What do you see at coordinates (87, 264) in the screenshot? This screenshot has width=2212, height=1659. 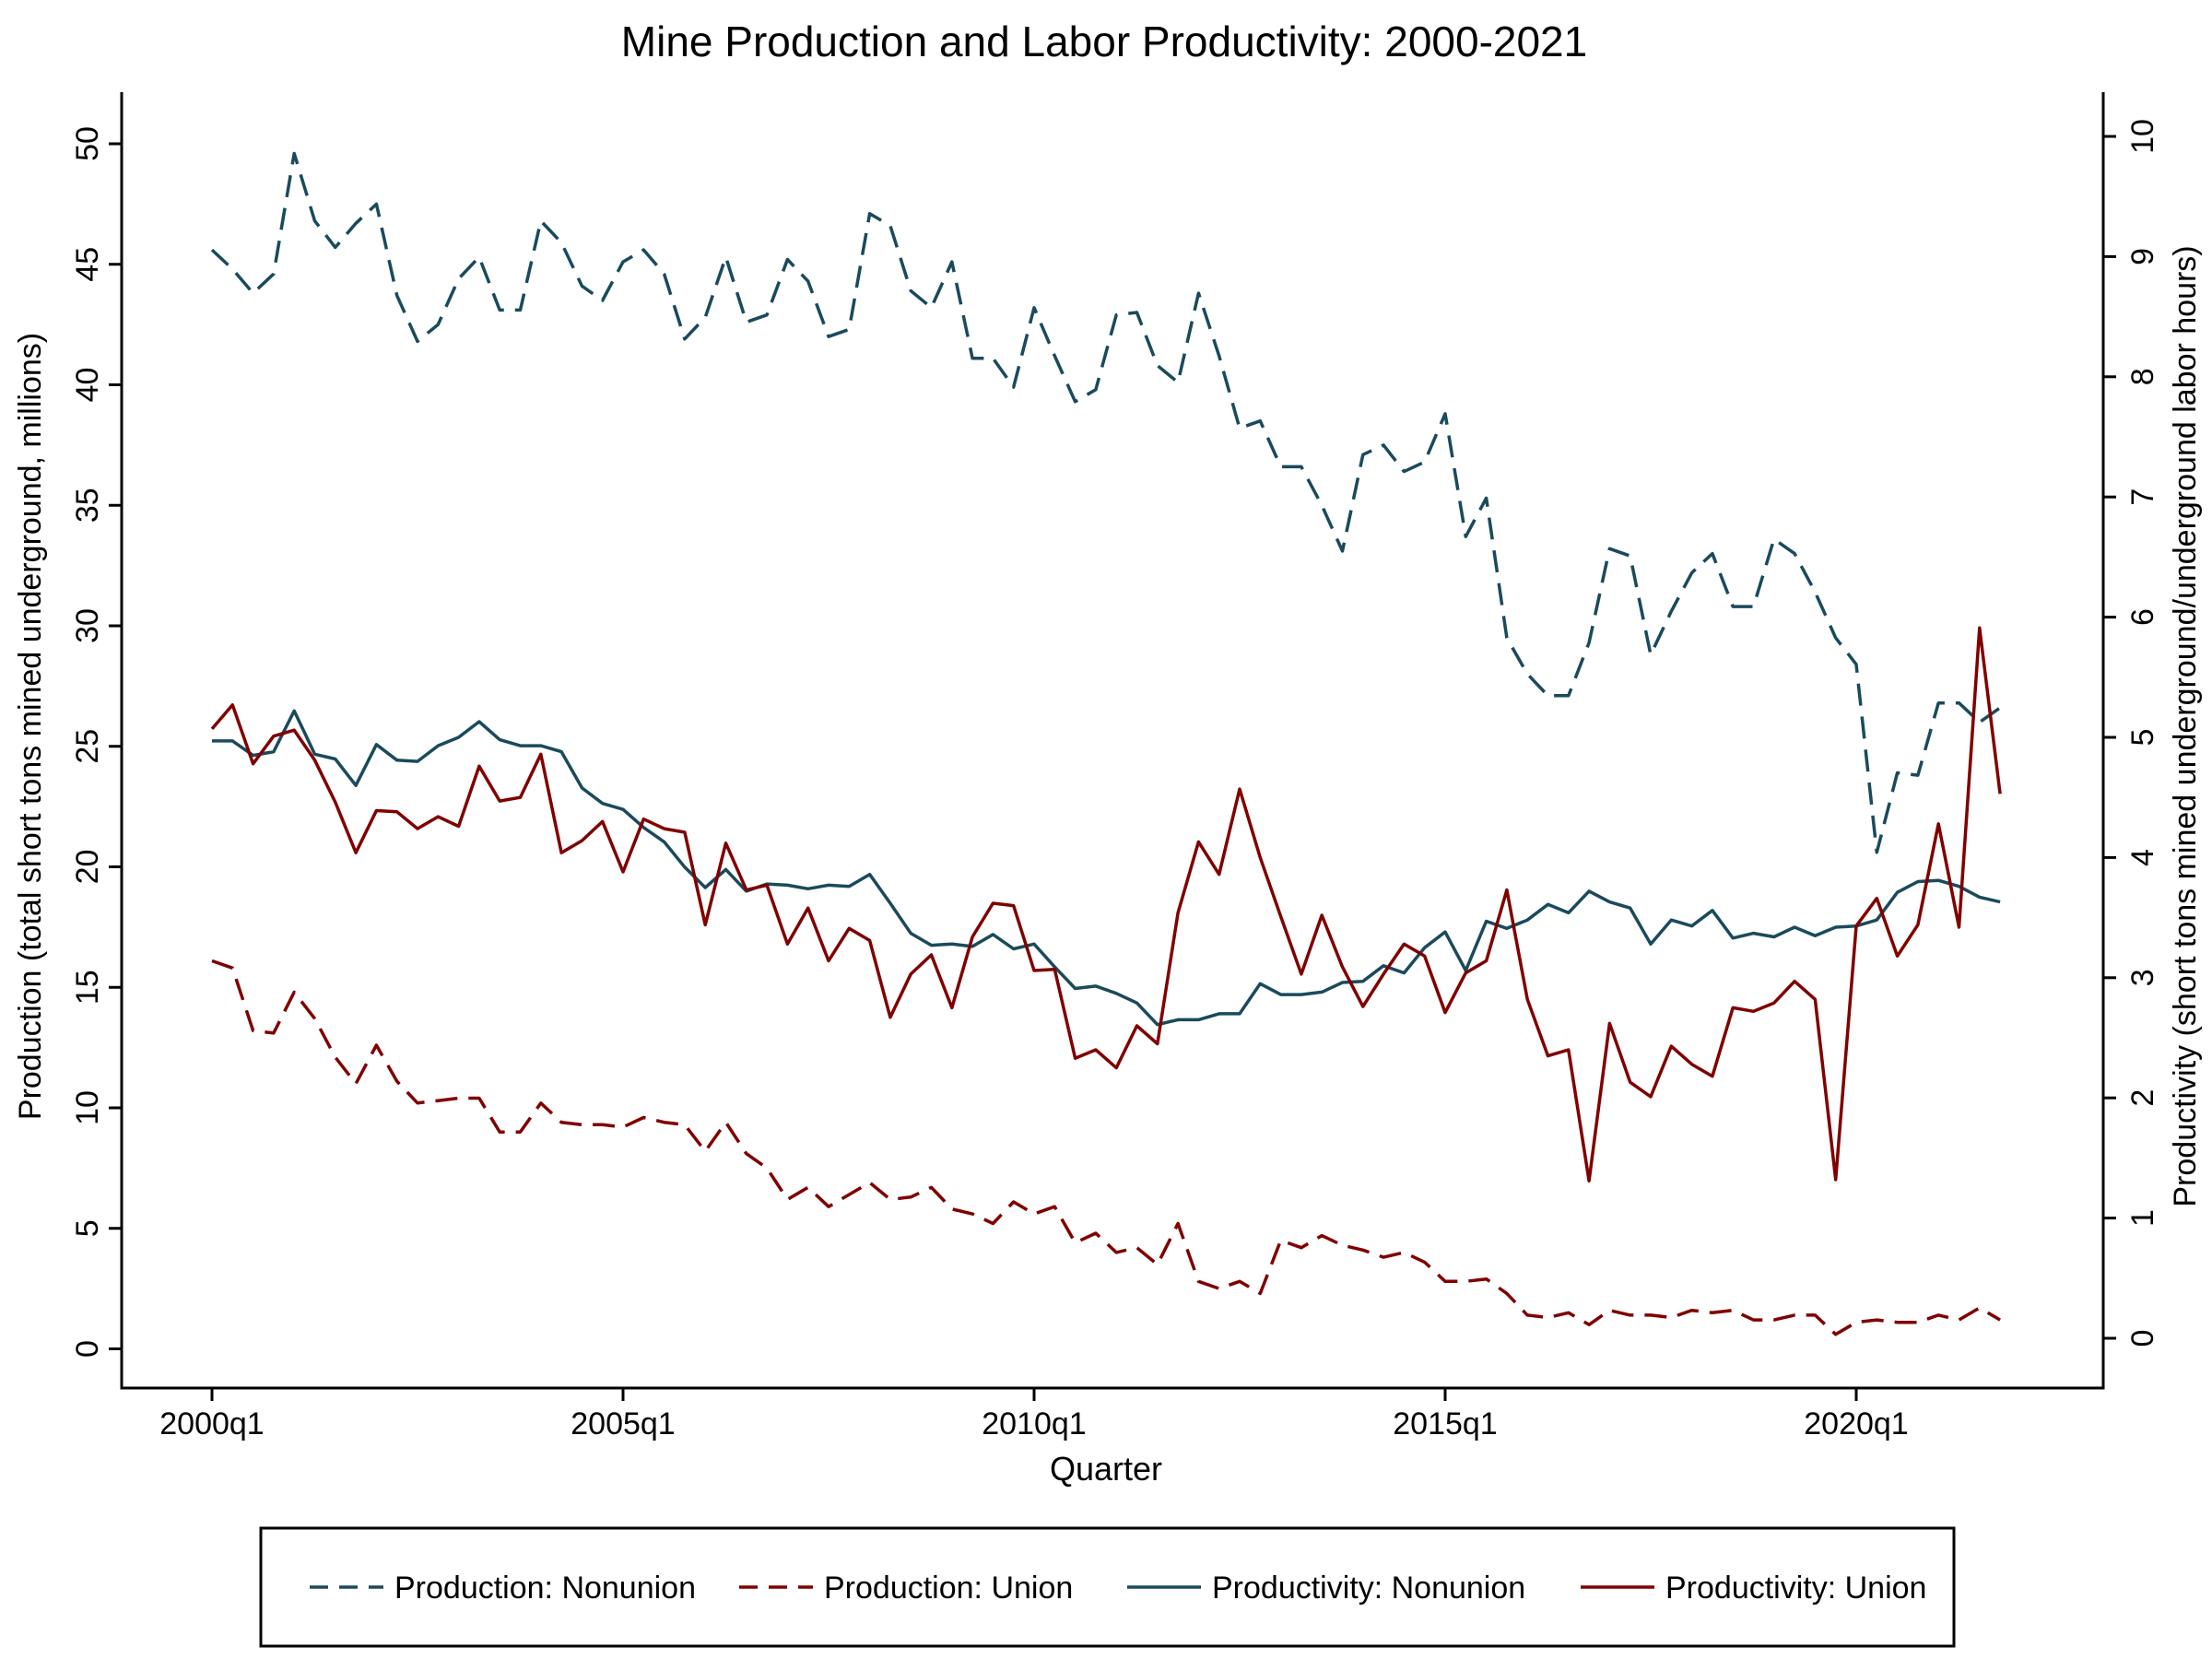 I see `y-left-tick-label: 45` at bounding box center [87, 264].